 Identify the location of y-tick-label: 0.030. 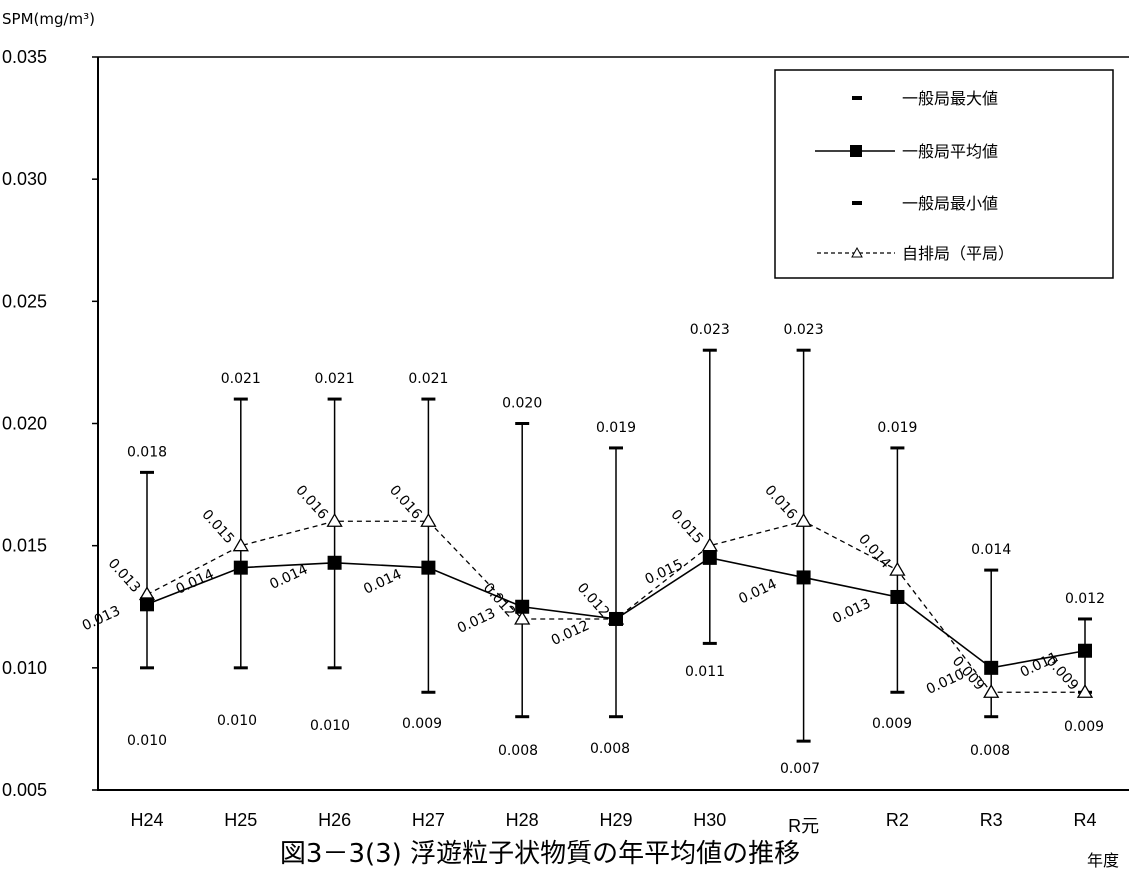
(24, 179).